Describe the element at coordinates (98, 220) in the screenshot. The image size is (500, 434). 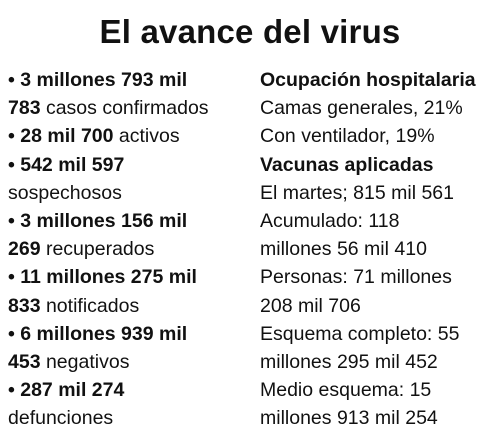
I see `stat-value: • 3 millones 156 mil` at that location.